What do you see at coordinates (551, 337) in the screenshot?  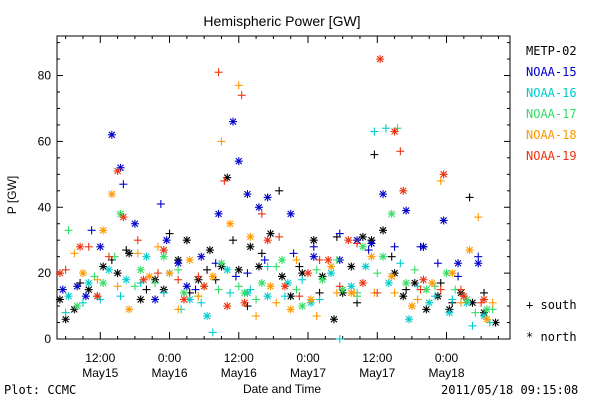 I see `marker-key-north: * north` at bounding box center [551, 337].